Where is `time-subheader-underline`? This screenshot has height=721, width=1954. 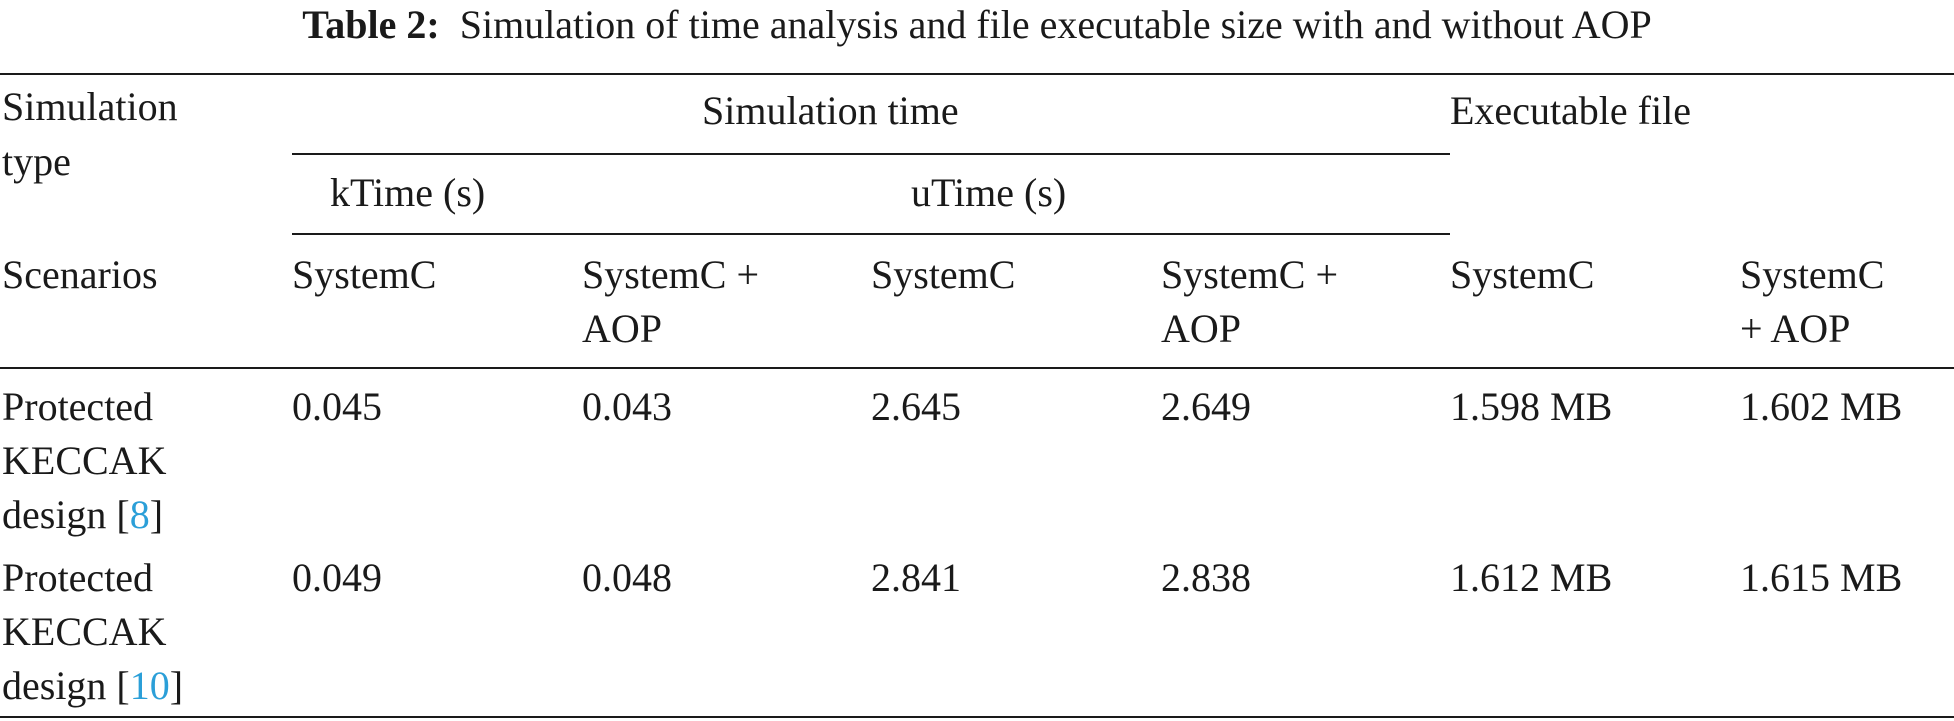
time-subheader-underline is located at coordinates (871, 234).